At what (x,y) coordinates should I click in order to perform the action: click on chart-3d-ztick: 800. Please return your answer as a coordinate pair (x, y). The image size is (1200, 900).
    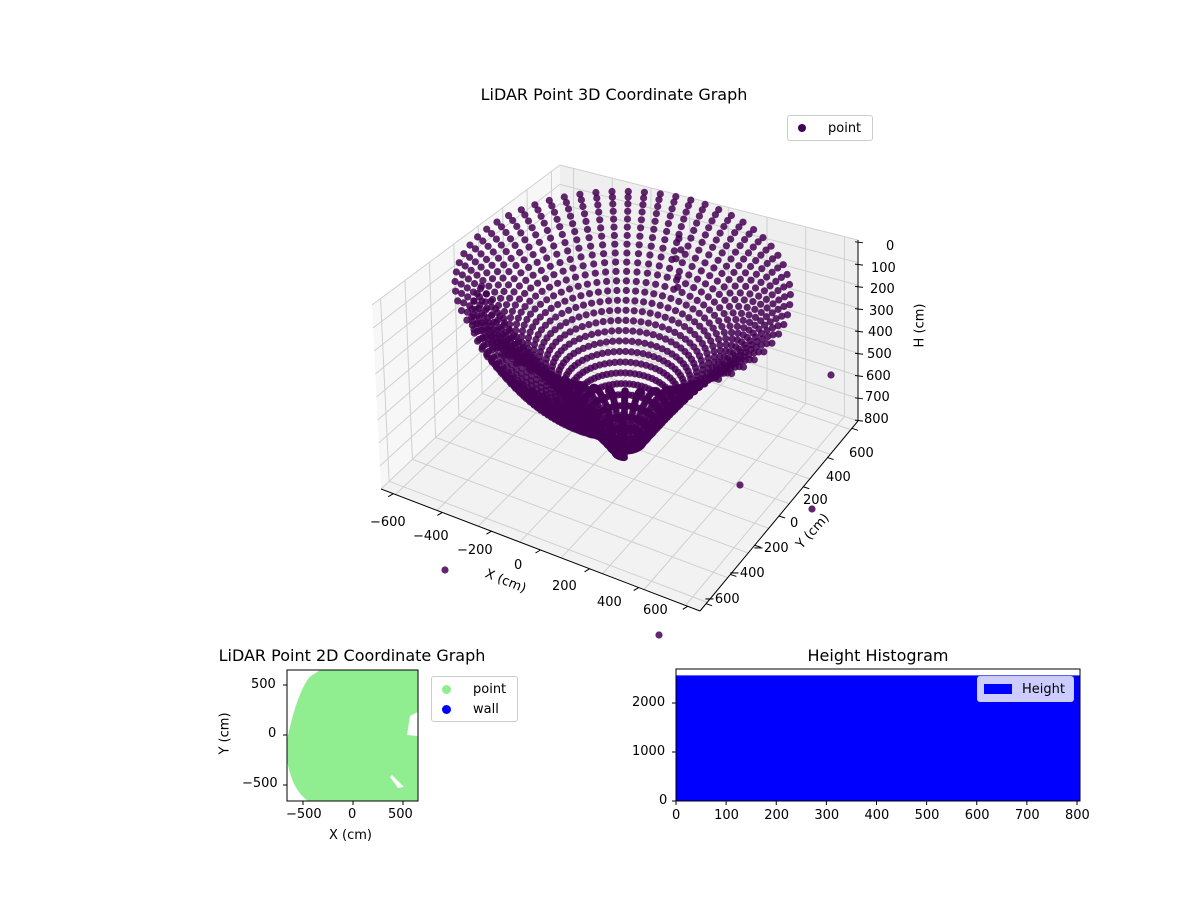
    Looking at the image, I should click on (876, 419).